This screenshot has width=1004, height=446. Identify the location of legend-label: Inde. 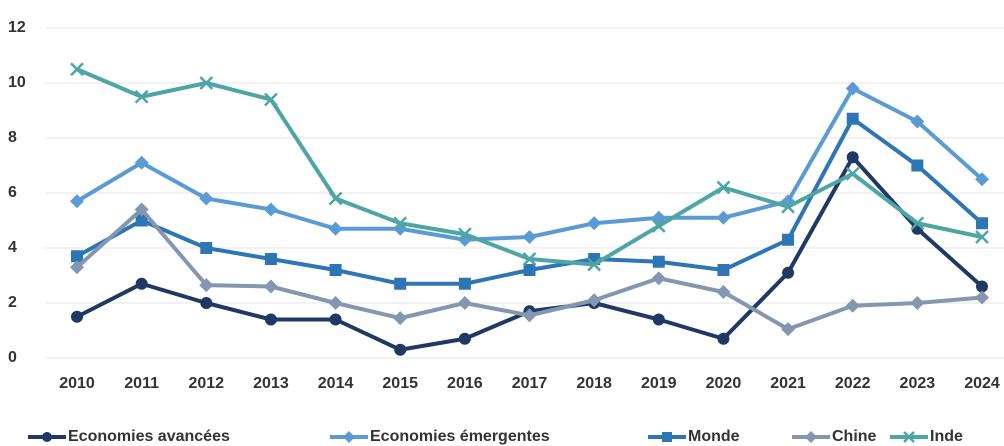
(946, 436).